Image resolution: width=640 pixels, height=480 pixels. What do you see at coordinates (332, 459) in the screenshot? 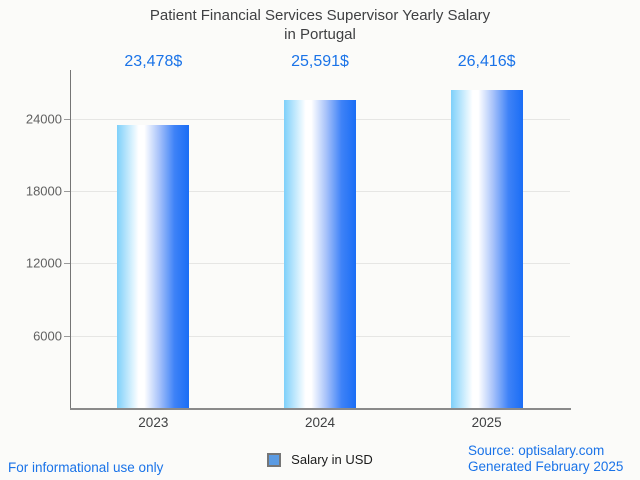
I see `legend-label: Salary in USD` at bounding box center [332, 459].